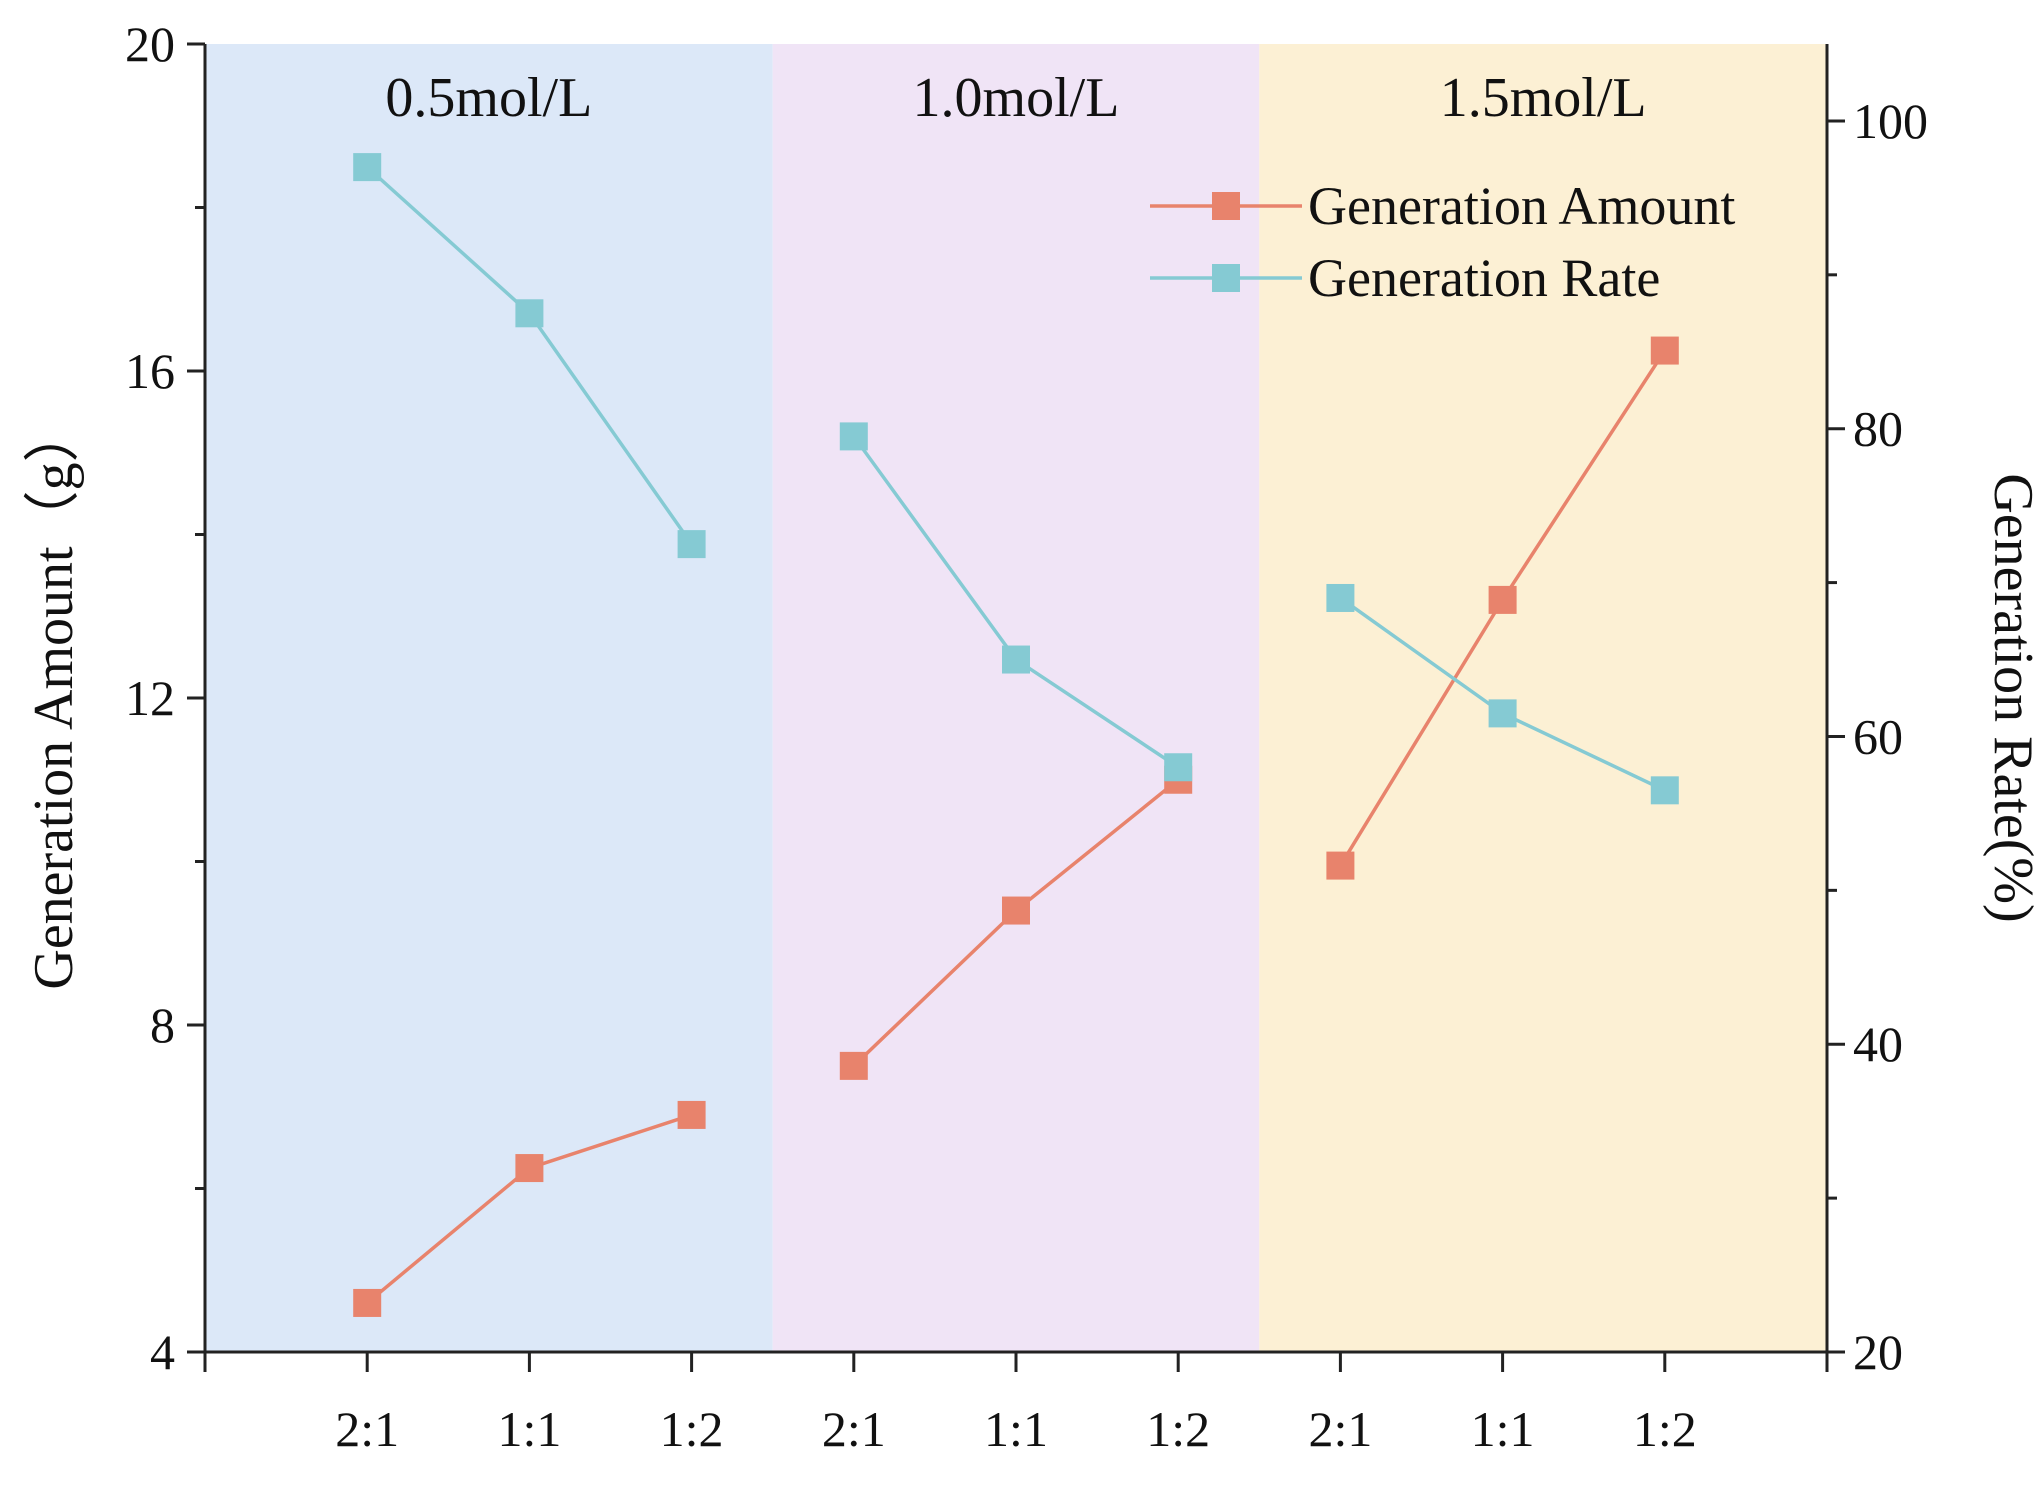  I want to click on left-tick-label: 8, so click(162, 1025).